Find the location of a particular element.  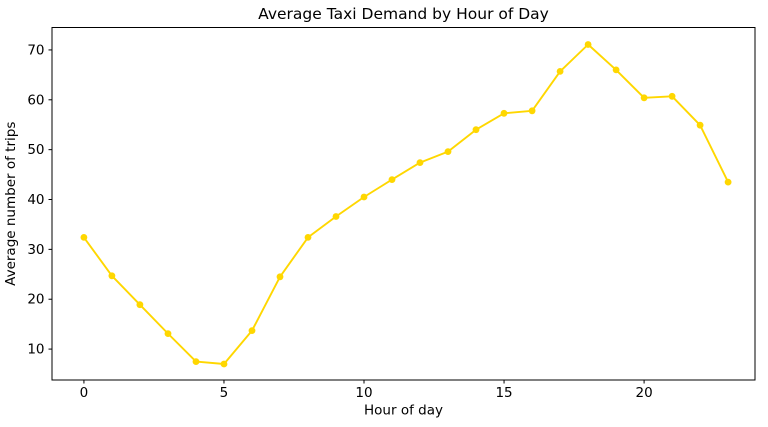

x-tick-label: 20 is located at coordinates (643, 393).